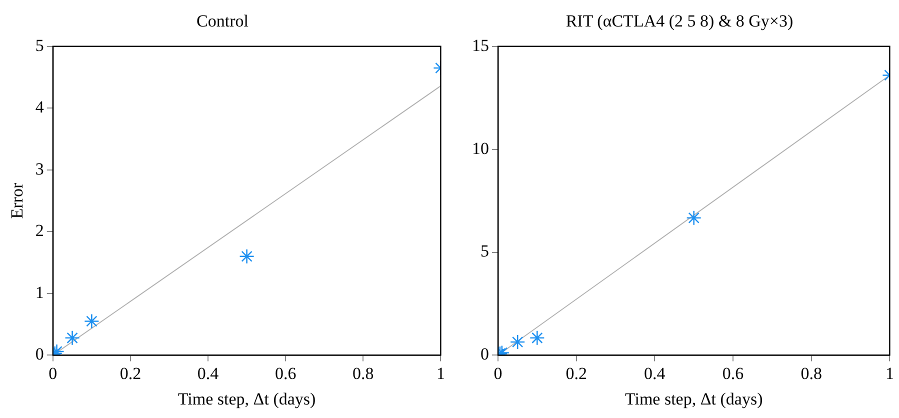  I want to click on y-tick-label: 10, so click(480, 148).